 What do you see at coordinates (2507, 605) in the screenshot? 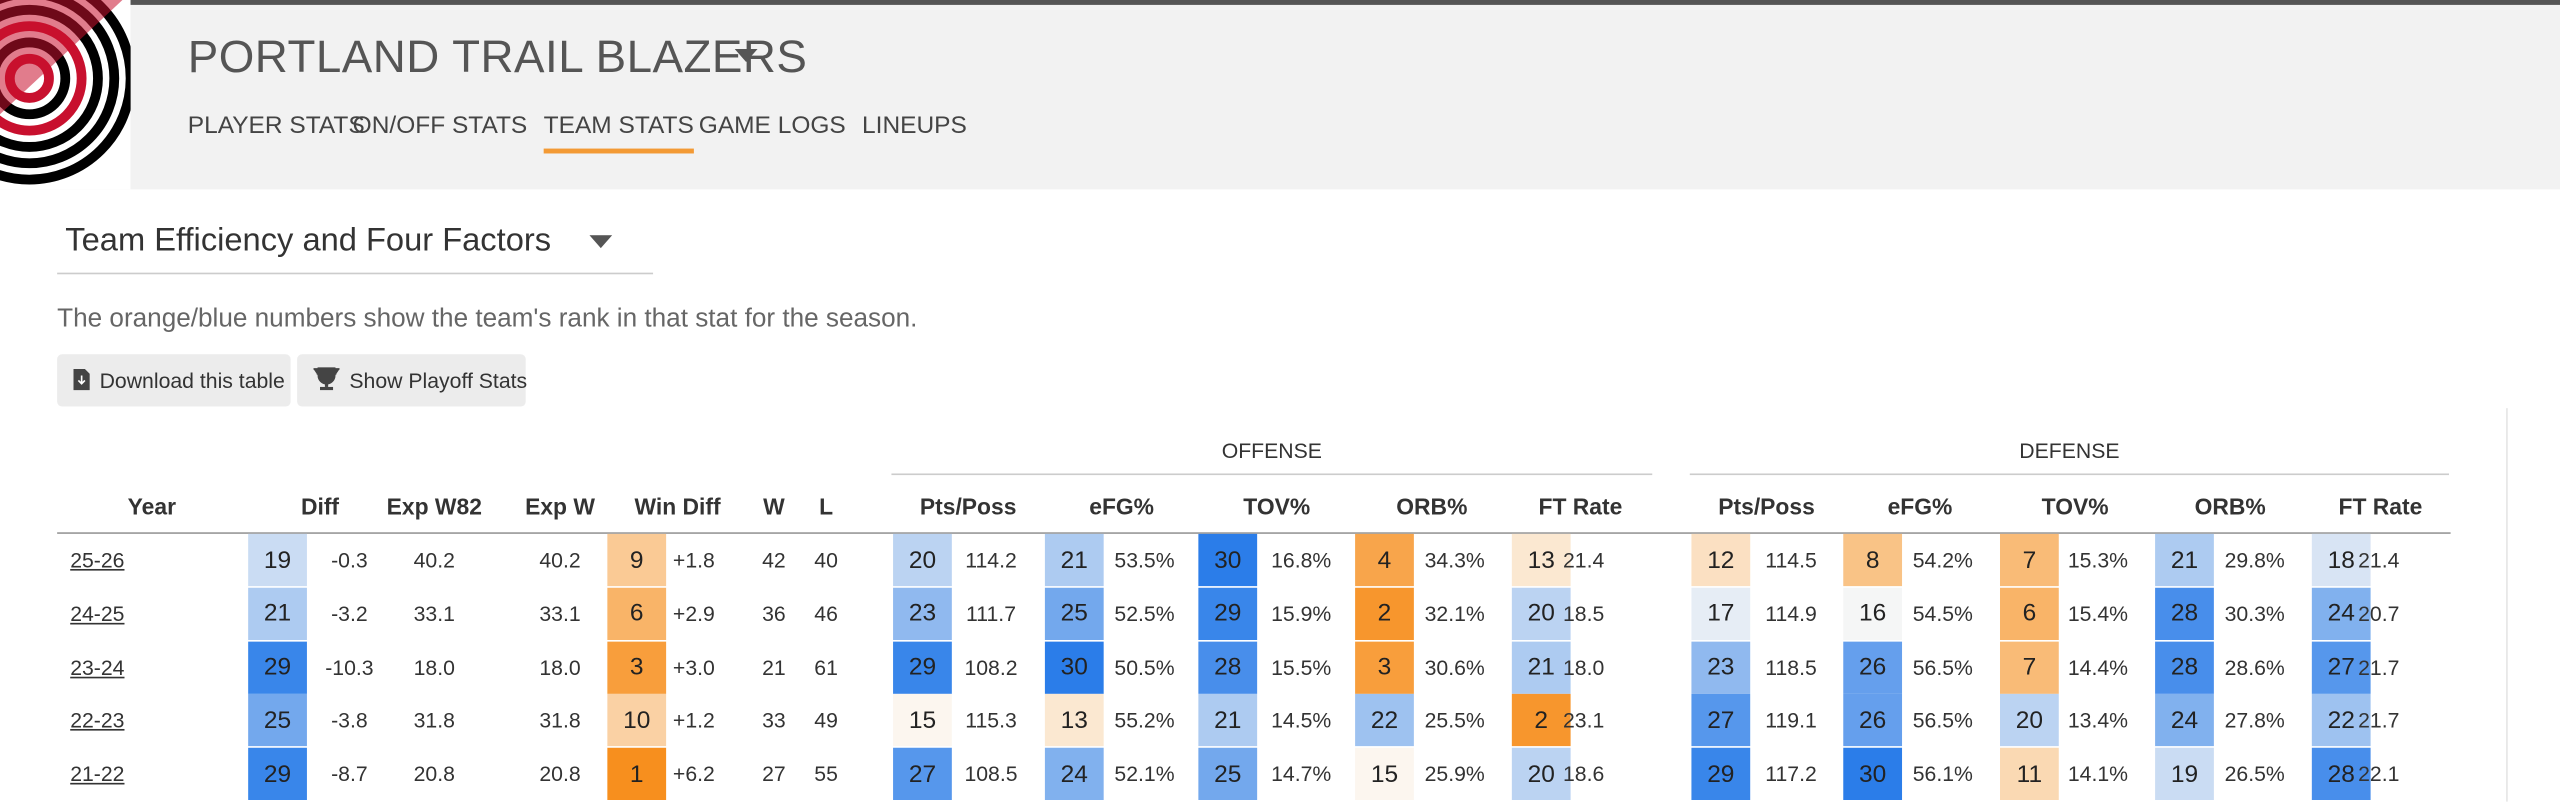
I see `scrollbar-edge` at bounding box center [2507, 605].